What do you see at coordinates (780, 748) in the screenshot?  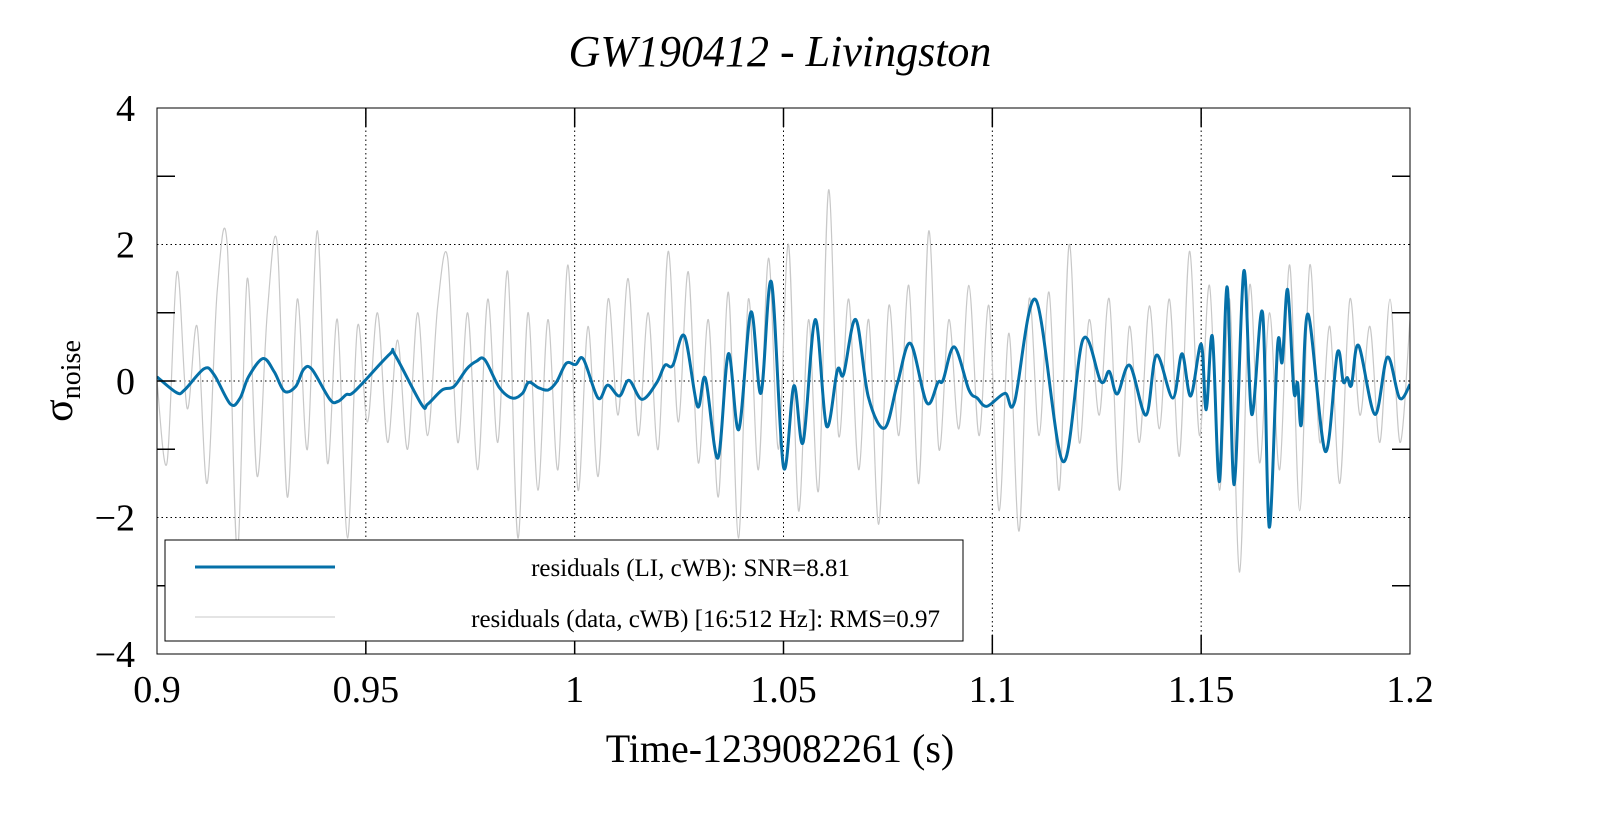 I see `x-axis-label: Time-1239082261 (s)` at bounding box center [780, 748].